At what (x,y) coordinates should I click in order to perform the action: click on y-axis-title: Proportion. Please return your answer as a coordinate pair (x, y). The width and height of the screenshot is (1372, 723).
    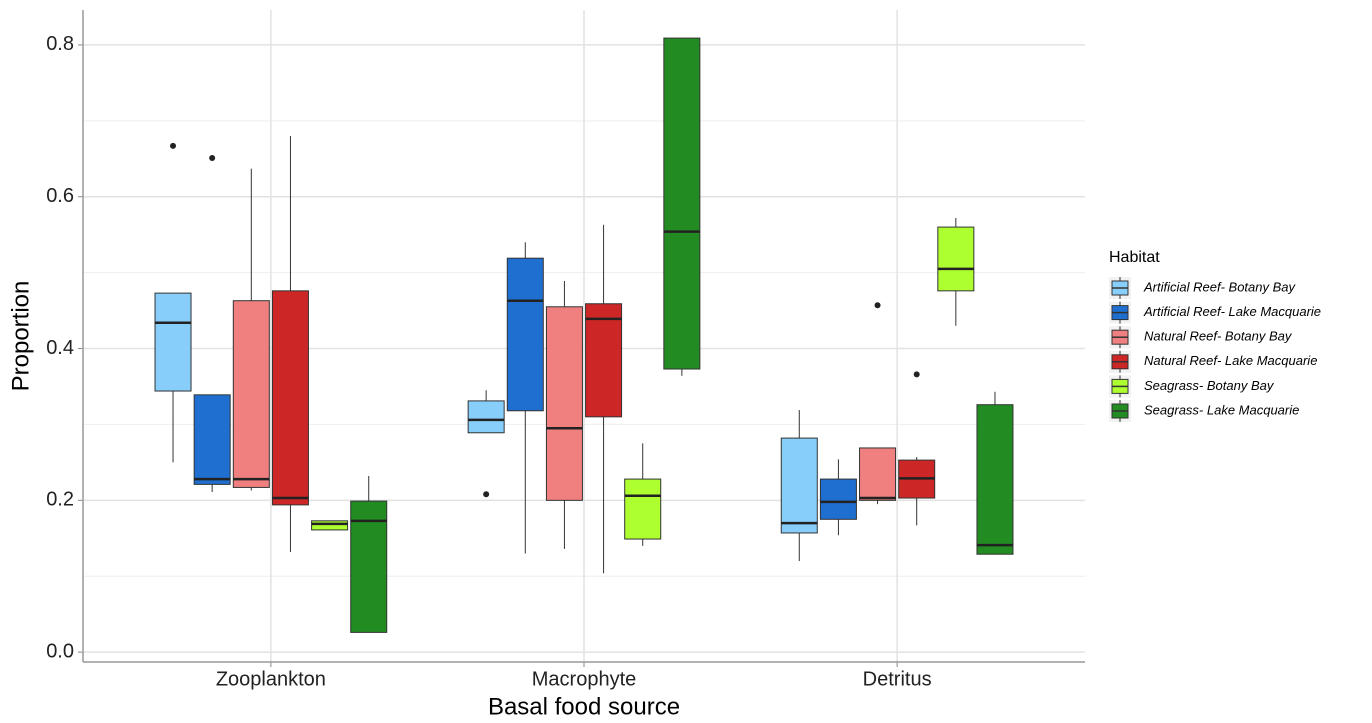
    Looking at the image, I should click on (20, 336).